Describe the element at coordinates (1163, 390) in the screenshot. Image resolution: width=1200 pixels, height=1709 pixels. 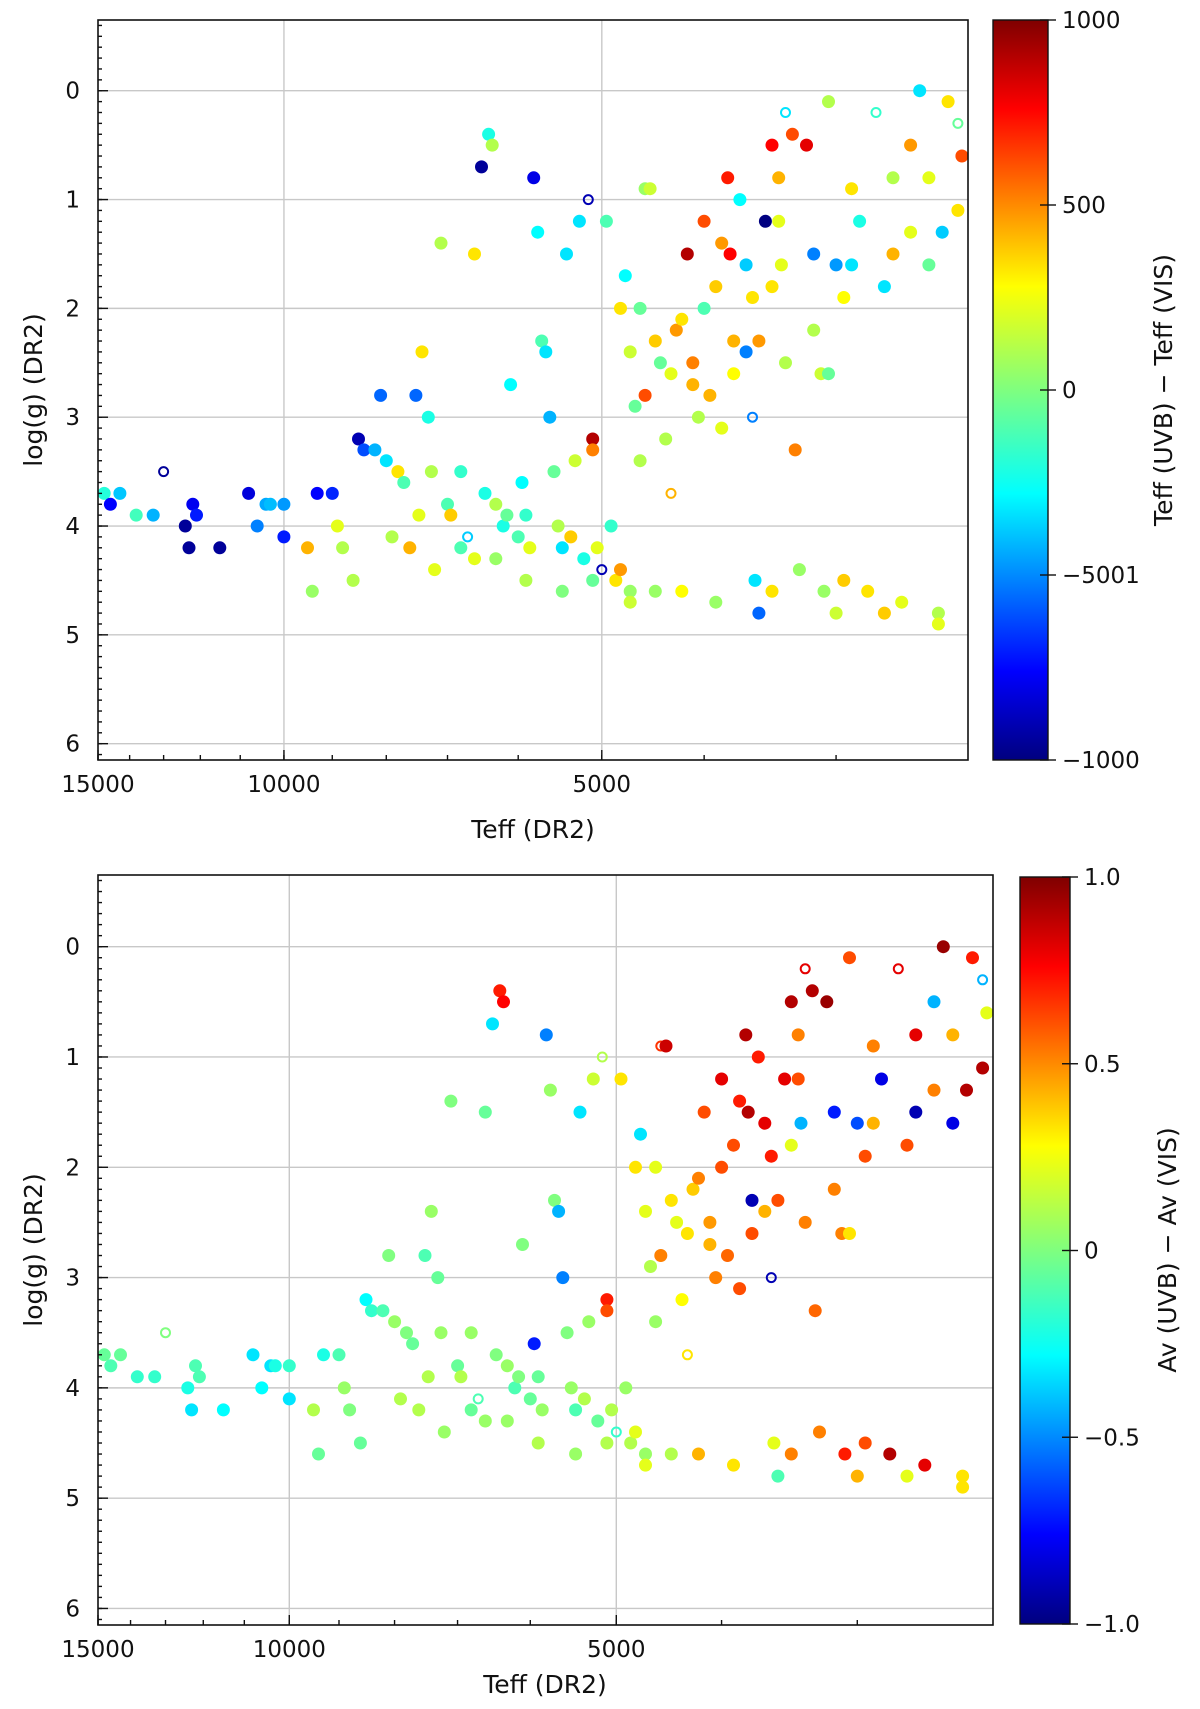
I see `colorbar-label: Teff (UVB) − Teff (VIS)` at that location.